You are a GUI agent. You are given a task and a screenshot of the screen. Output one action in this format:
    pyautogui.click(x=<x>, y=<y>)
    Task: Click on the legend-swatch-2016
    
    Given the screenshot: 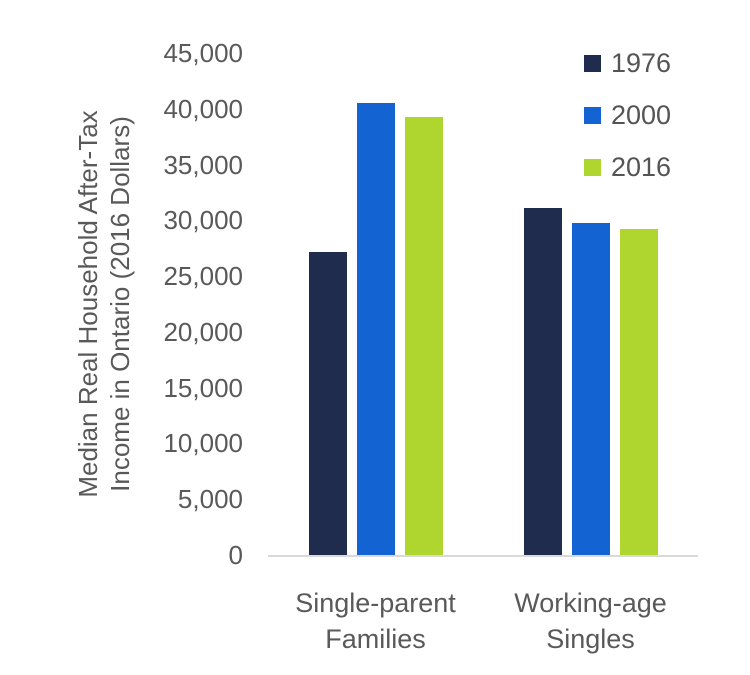 What is the action you would take?
    pyautogui.click(x=592, y=167)
    